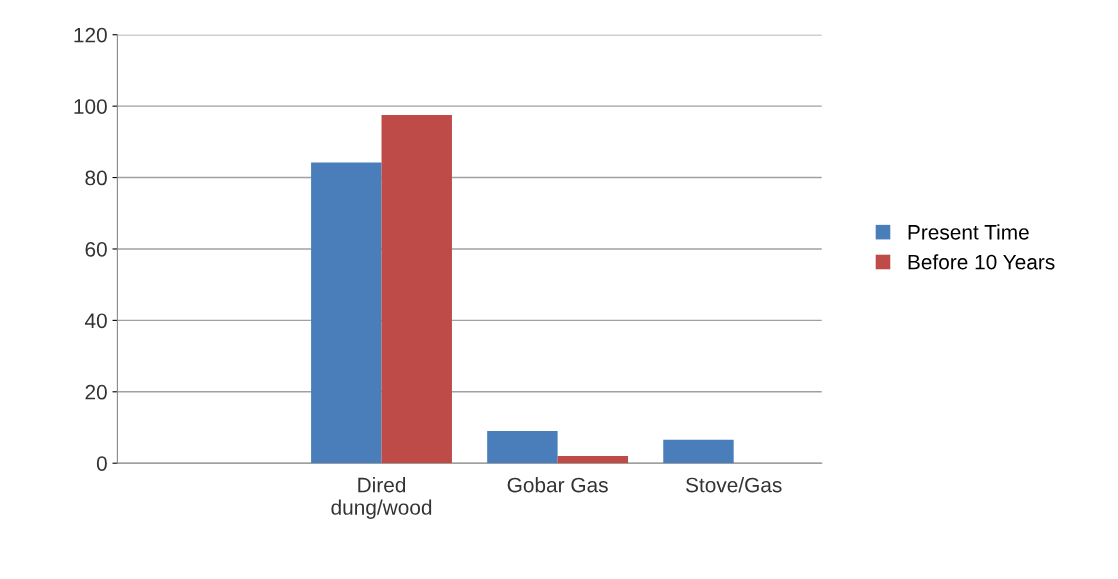  I want to click on y-tick-label: 40, so click(95, 321).